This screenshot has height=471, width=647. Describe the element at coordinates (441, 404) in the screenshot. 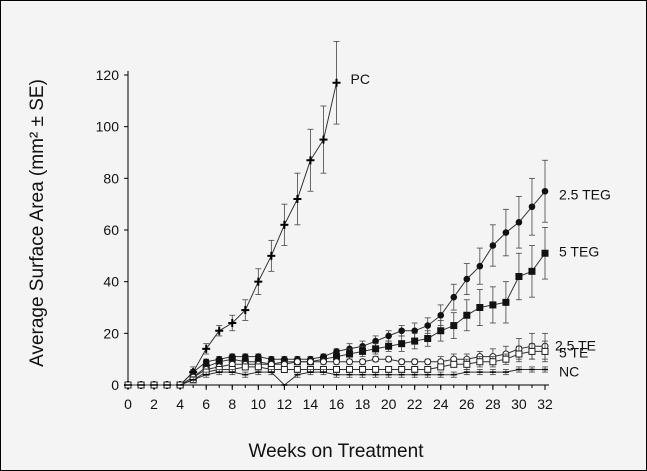

I see `x-tick-label: 24` at that location.